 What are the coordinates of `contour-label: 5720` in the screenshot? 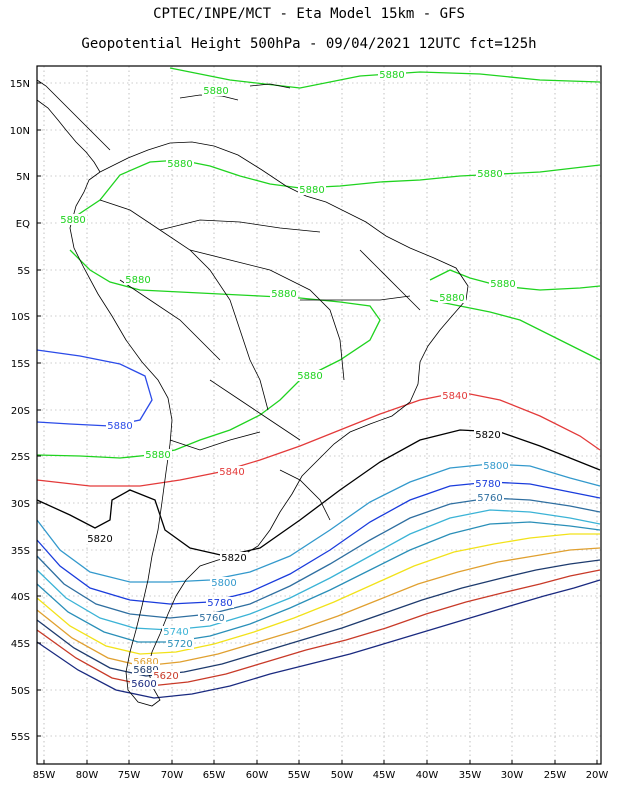 It's located at (179, 644).